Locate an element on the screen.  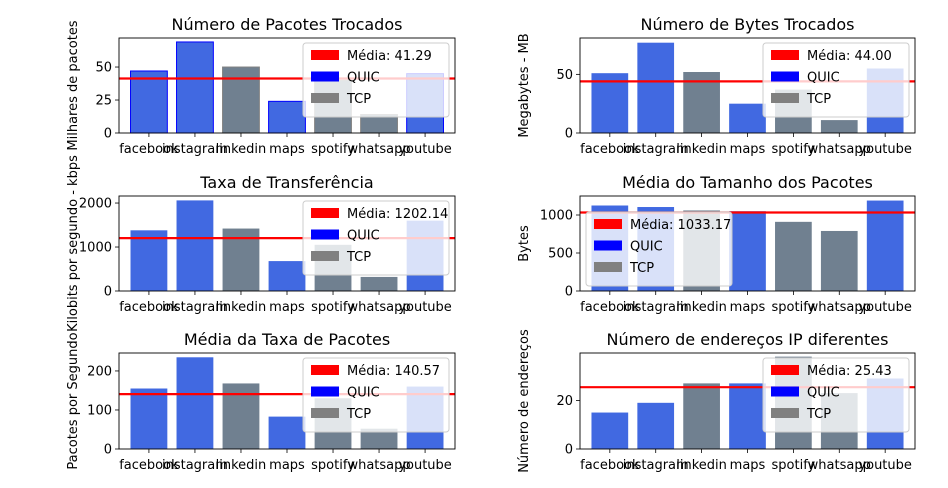
y-tick-label: 1000 is located at coordinates (556, 216).